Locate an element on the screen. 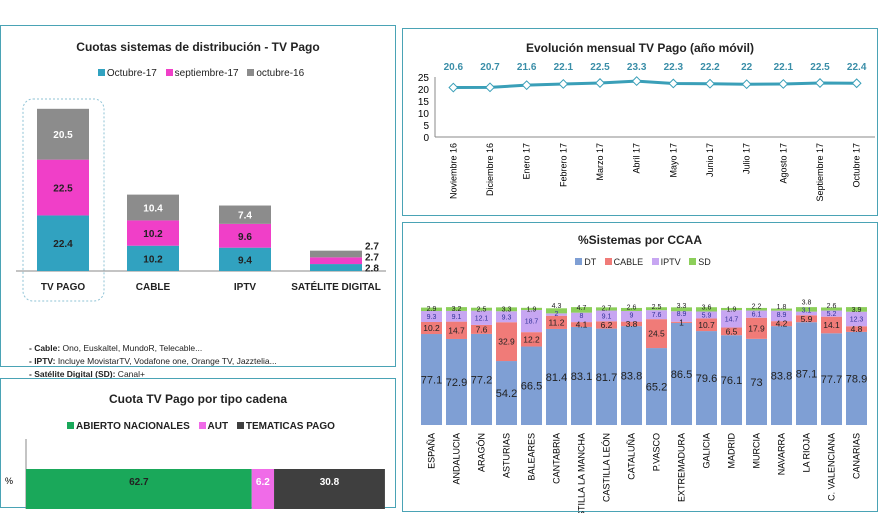  data-label: 12.3 is located at coordinates (857, 319).